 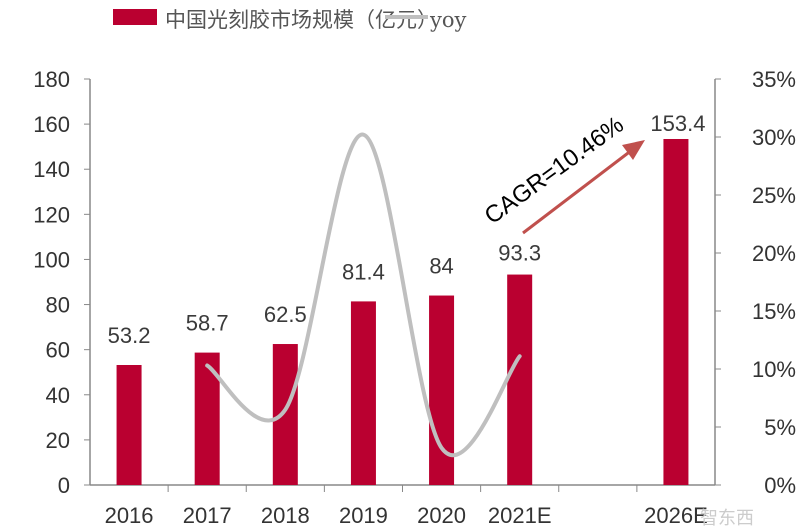 I want to click on watermark: 智东西, so click(x=727, y=518).